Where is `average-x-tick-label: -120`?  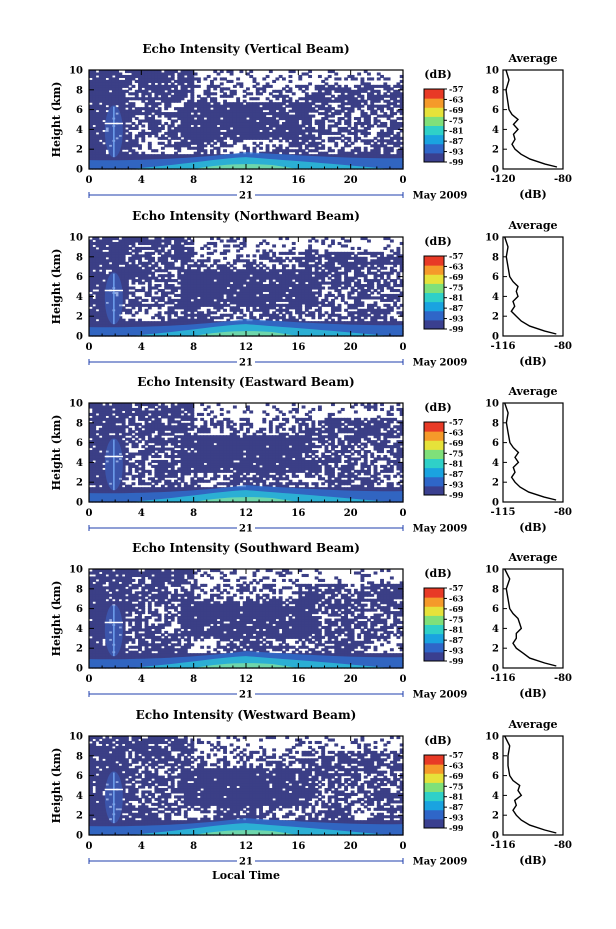
average-x-tick-label: -120 is located at coordinates (502, 179).